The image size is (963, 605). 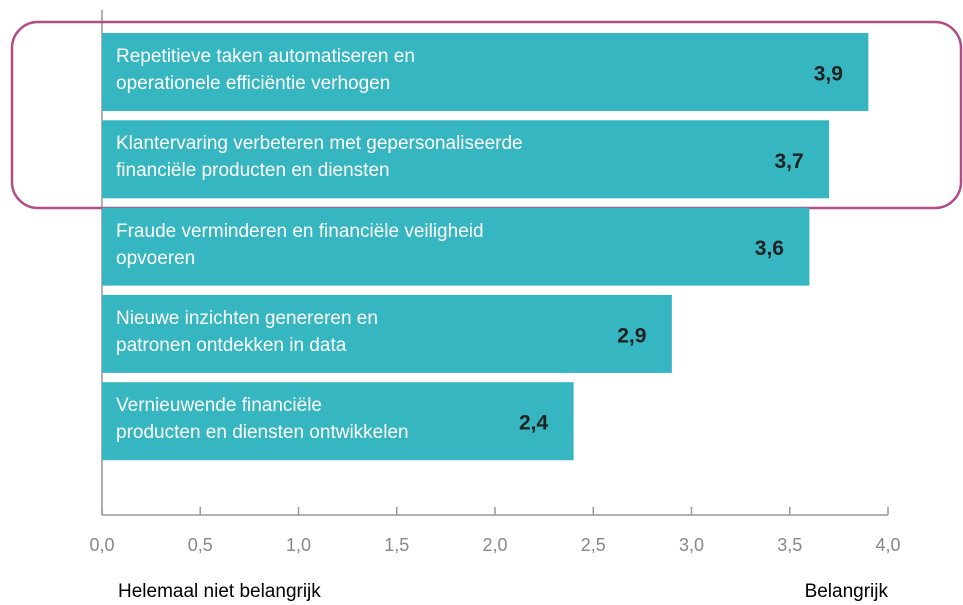 What do you see at coordinates (200, 545) in the screenshot?
I see `x-tick-label: 0,5` at bounding box center [200, 545].